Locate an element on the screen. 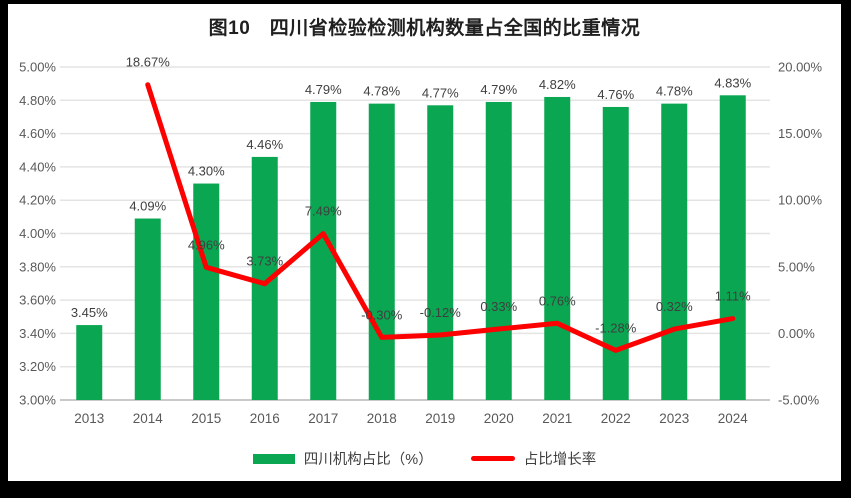  x-axis-label: 2014 is located at coordinates (148, 418).